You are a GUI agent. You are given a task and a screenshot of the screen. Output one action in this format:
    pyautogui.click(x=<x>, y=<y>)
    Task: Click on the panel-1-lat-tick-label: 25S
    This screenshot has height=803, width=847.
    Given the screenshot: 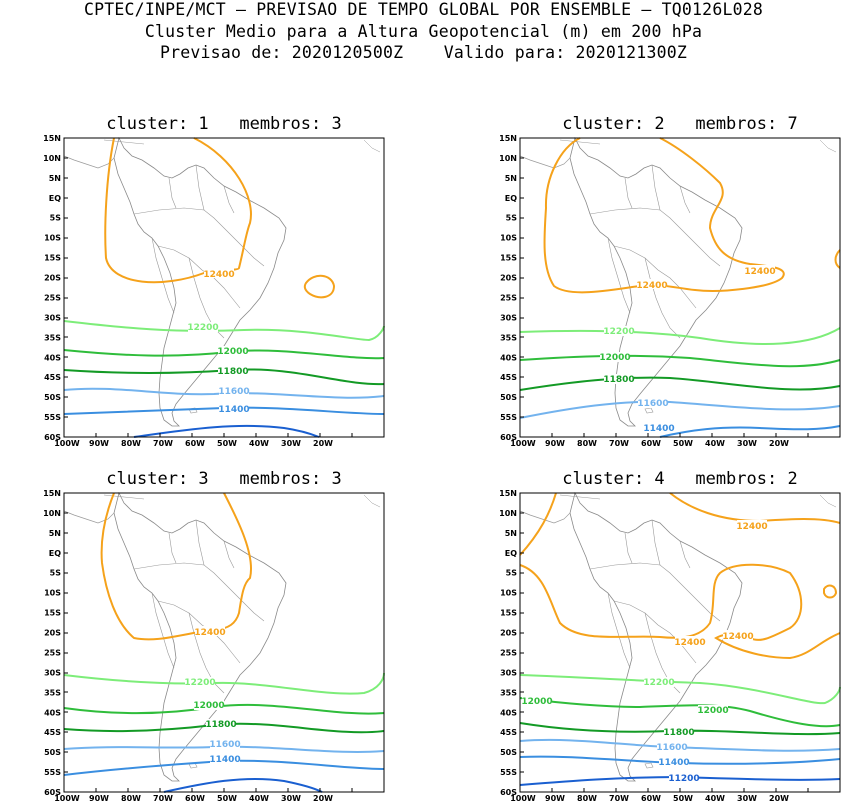 What is the action you would take?
    pyautogui.click(x=52, y=297)
    